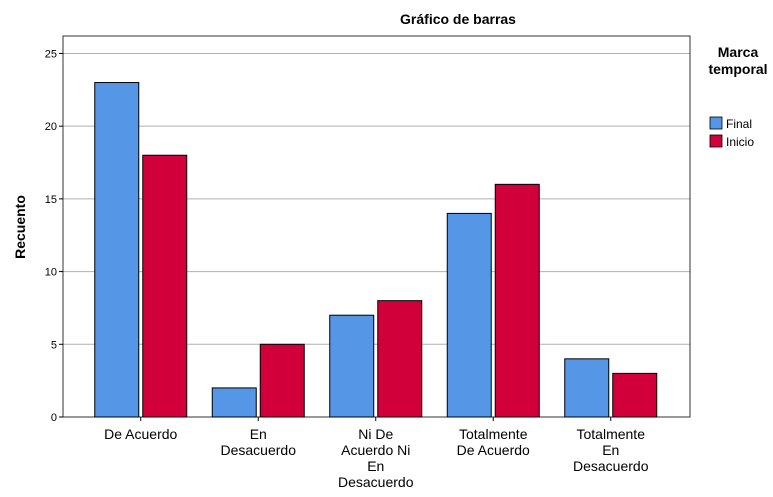 This screenshot has height=497, width=773. Describe the element at coordinates (51, 54) in the screenshot. I see `y-tick-label: 25` at that location.